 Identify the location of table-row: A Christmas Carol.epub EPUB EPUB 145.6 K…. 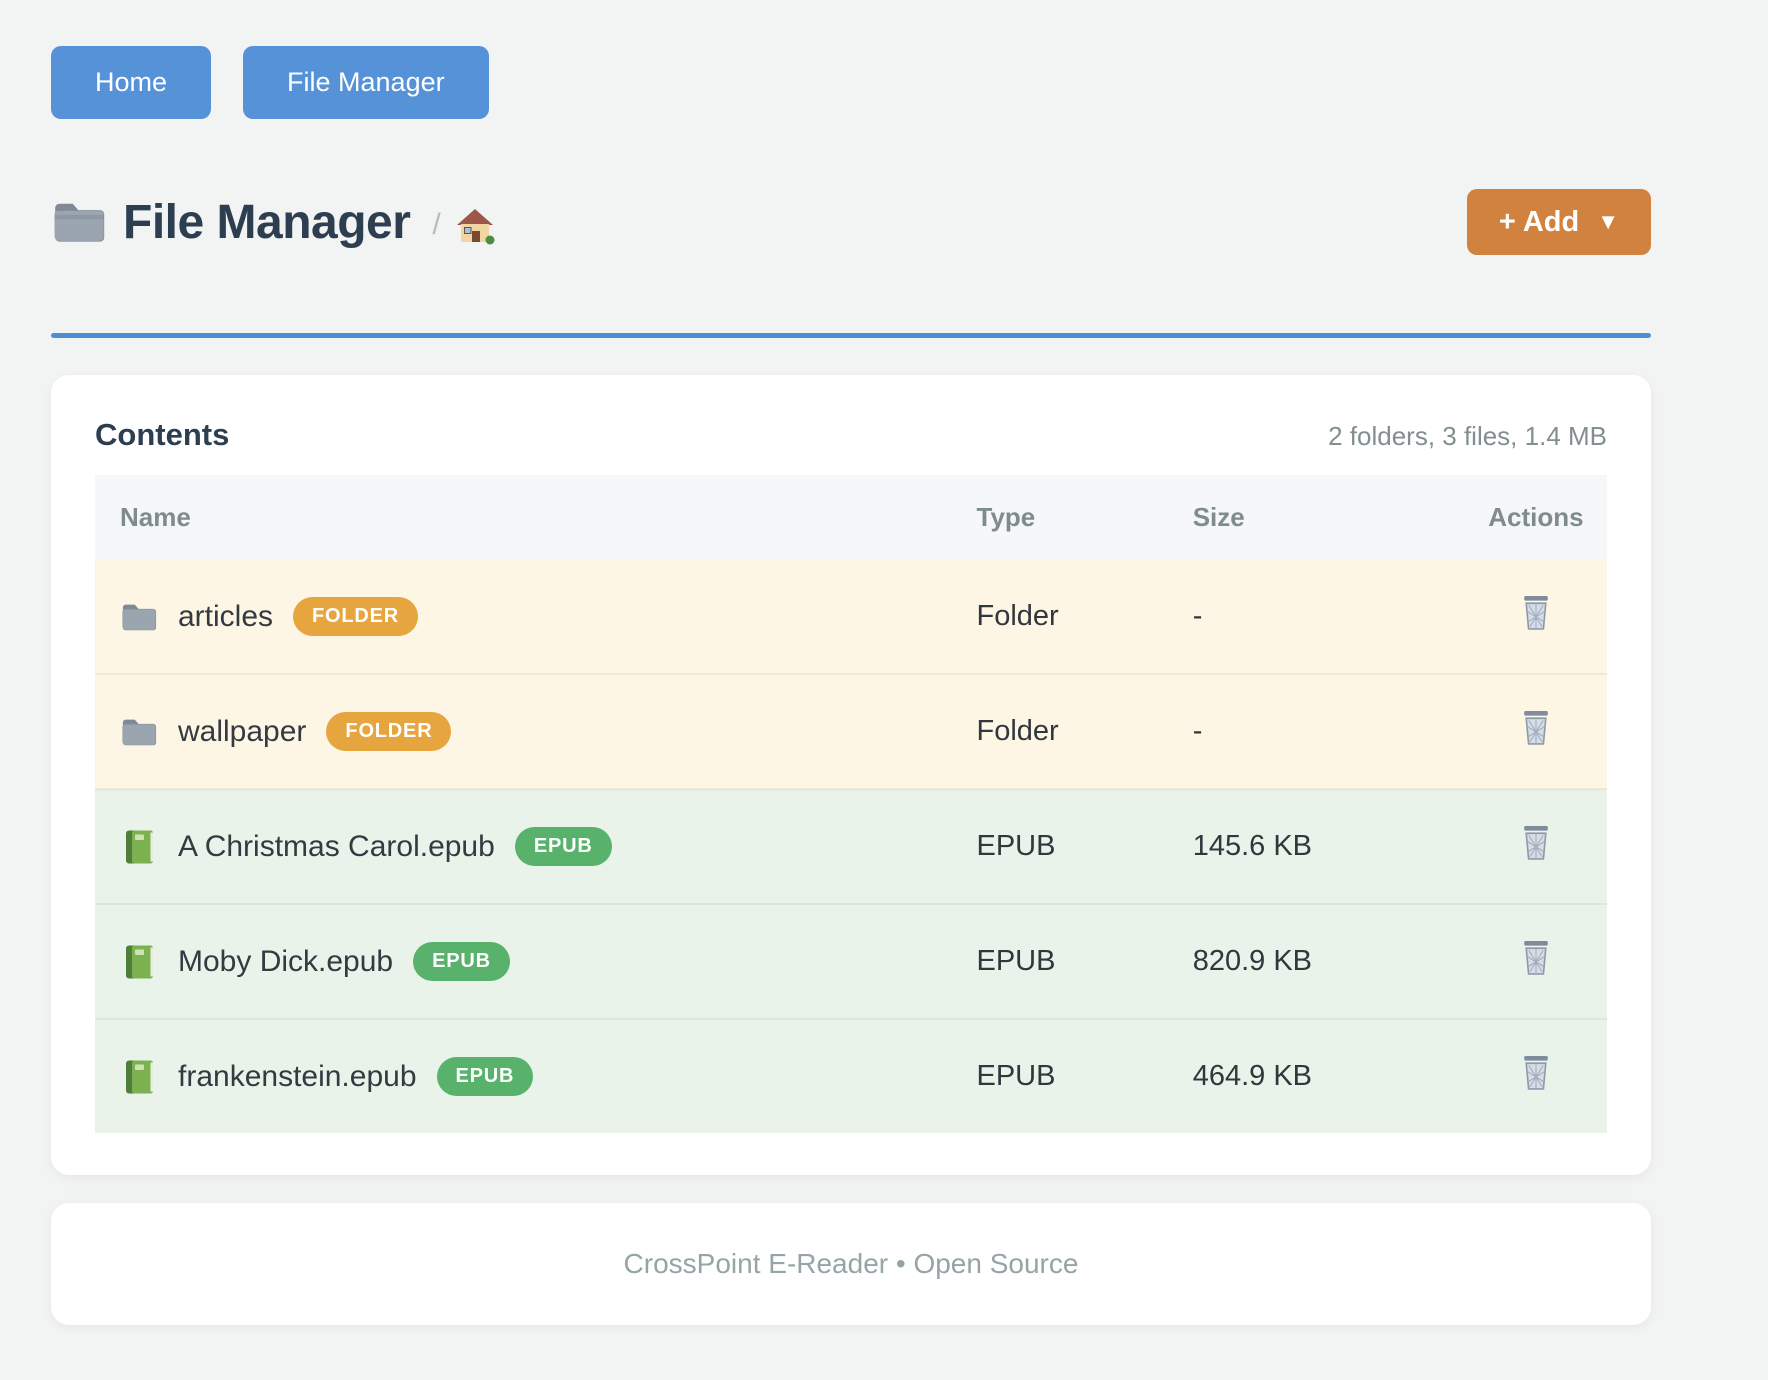
(851, 846).